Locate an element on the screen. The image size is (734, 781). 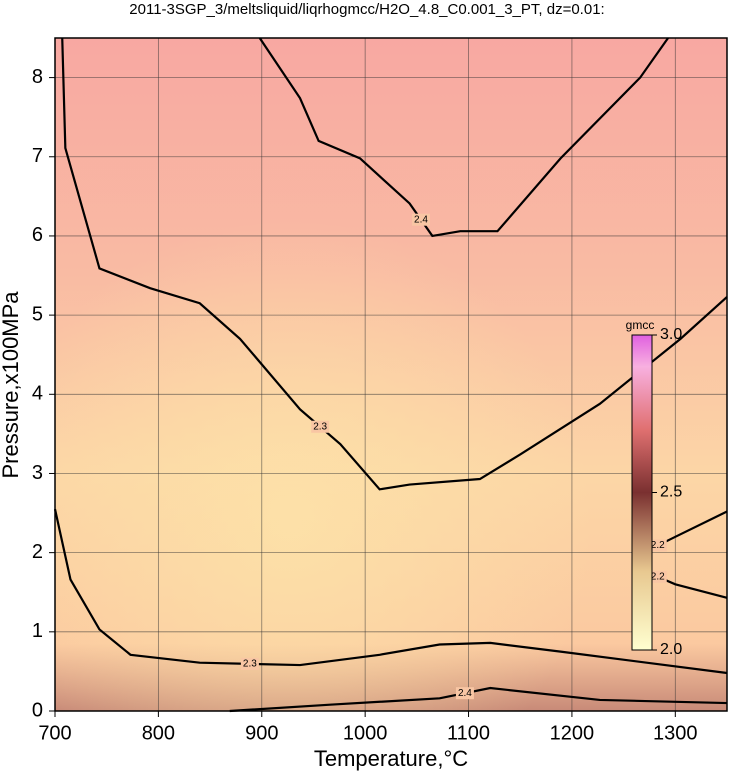
y-tick-label: 6 is located at coordinates (37, 235).